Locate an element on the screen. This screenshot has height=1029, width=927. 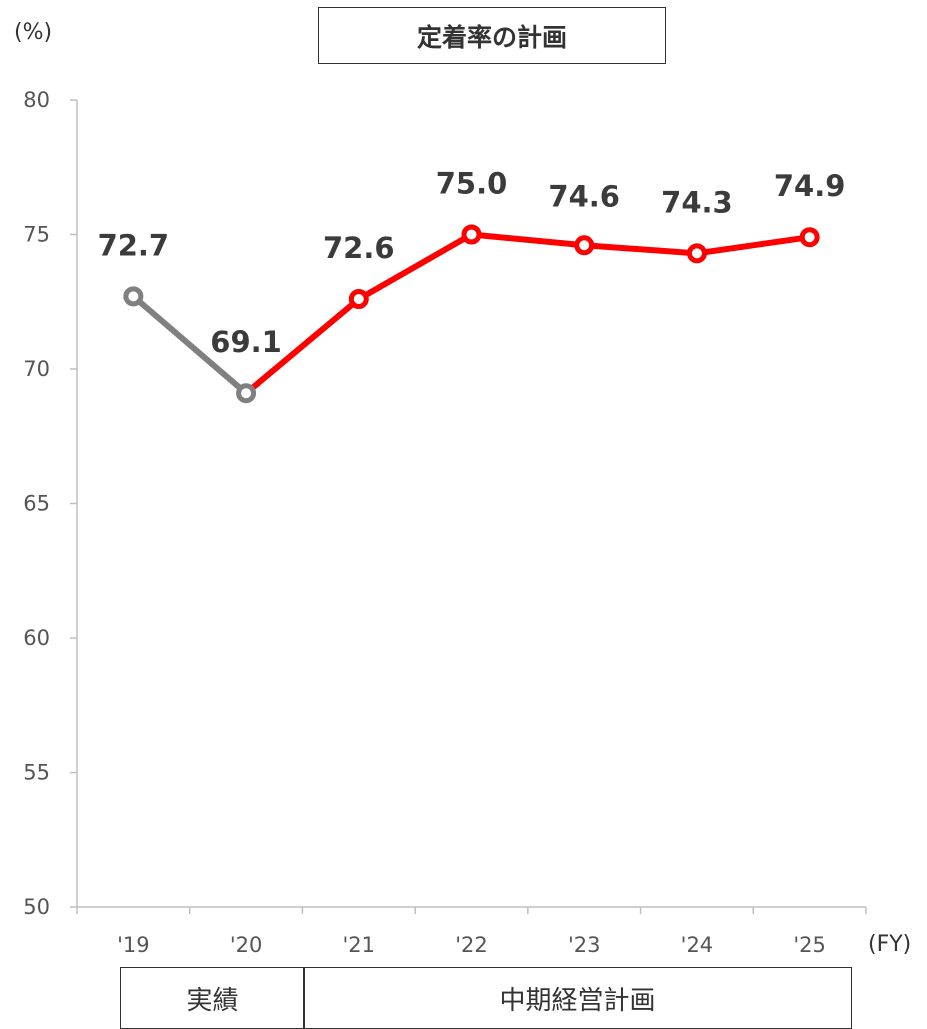
data-label: 74.6 is located at coordinates (584, 196).